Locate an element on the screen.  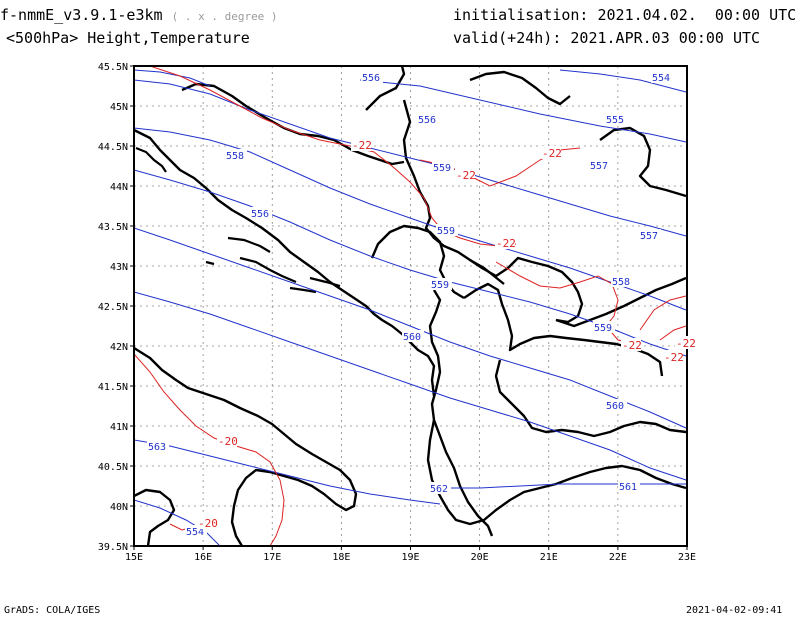
height-contour-label: 561 is located at coordinates (628, 487).